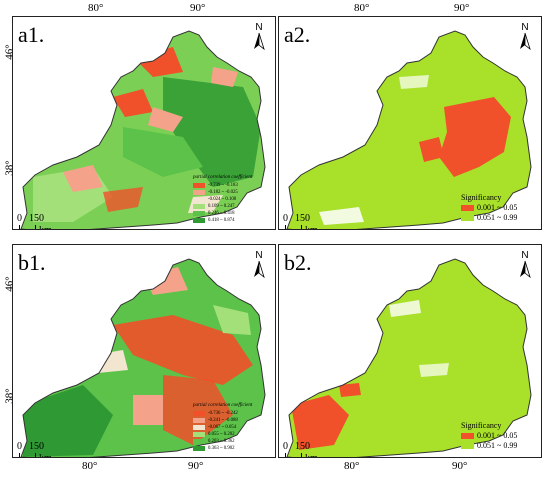 This screenshot has height=478, width=550. What do you see at coordinates (221, 220) in the screenshot?
I see `legend-label: 0.418 ~ 0.874` at bounding box center [221, 220].